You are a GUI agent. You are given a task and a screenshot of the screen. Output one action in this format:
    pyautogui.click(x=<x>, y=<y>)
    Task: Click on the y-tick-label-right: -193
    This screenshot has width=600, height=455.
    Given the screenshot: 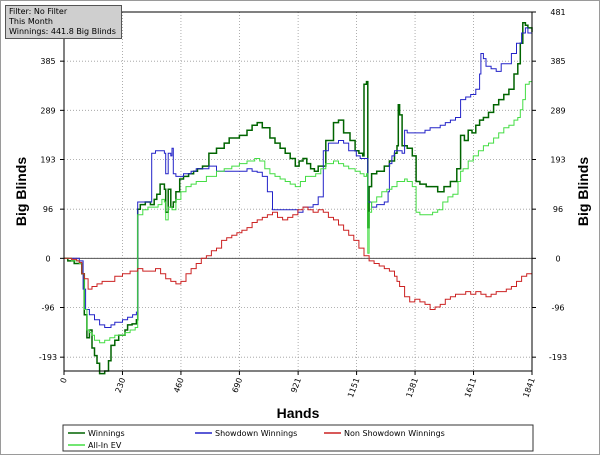 What is the action you would take?
    pyautogui.click(x=558, y=357)
    